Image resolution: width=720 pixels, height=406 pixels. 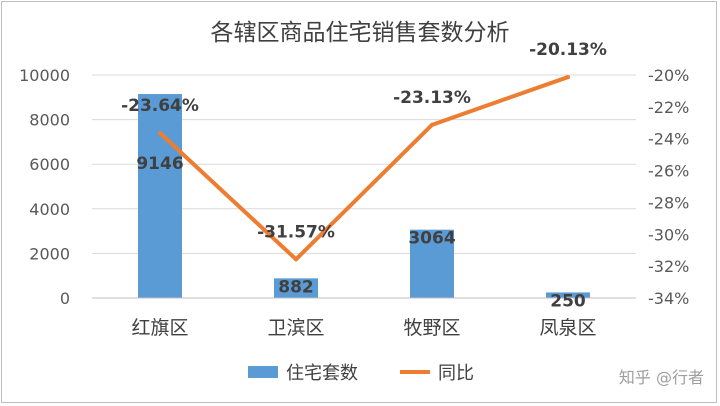 What do you see at coordinates (668, 187) in the screenshot?
I see `right-axis: -34% -32% -30% -28% -26% -24% -22% -20%` at bounding box center [668, 187].